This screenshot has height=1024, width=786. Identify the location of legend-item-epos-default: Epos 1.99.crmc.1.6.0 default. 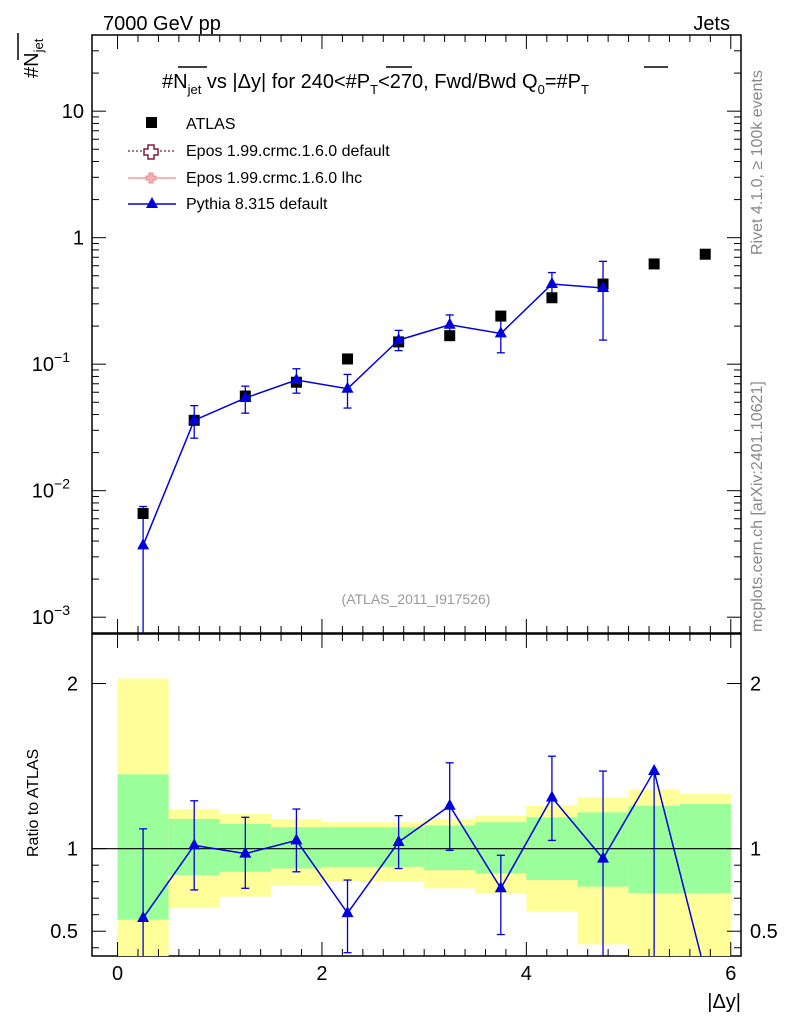
(259, 151).